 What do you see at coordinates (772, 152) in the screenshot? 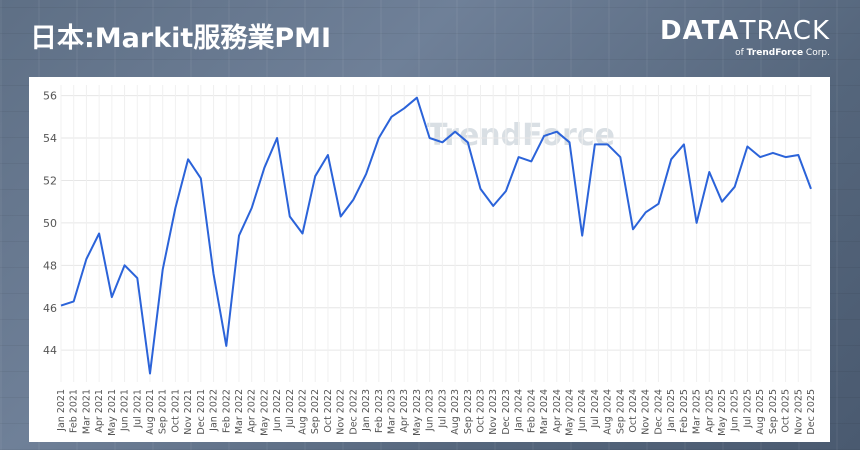
I see `data-point: Sep 2025: 53.3` at bounding box center [772, 152].